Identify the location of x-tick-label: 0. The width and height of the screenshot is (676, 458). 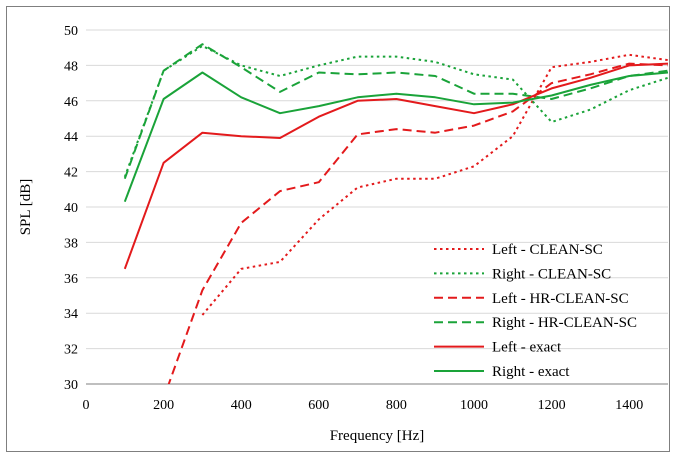
(86, 405).